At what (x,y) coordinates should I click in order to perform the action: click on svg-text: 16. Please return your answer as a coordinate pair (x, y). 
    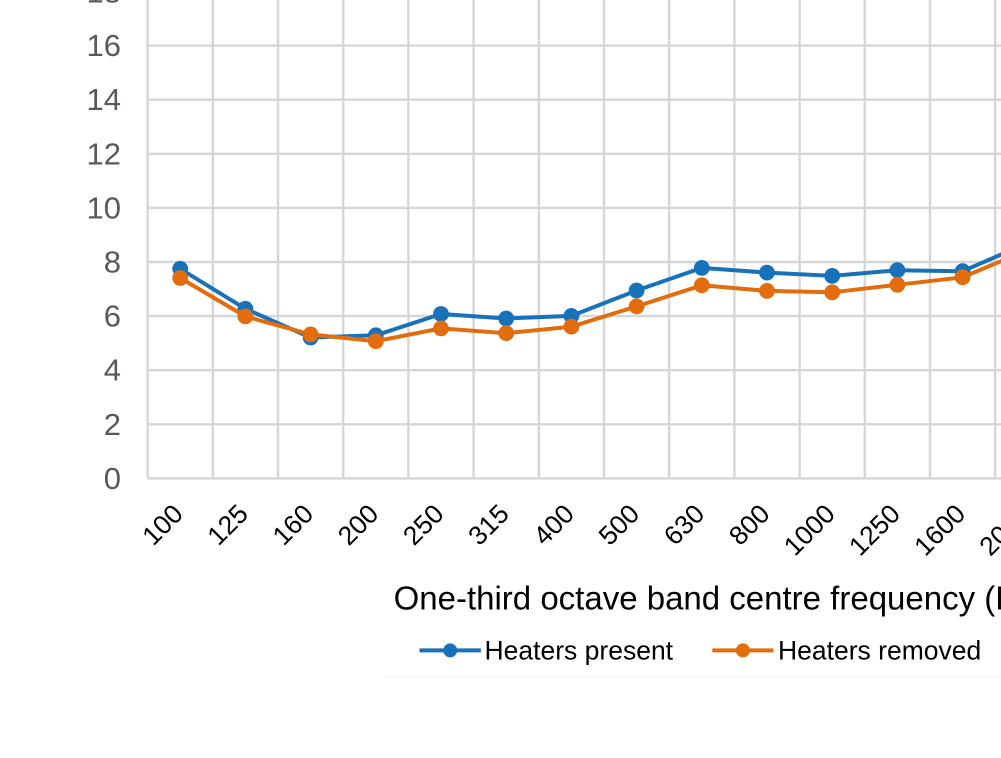
    Looking at the image, I should click on (104, 45).